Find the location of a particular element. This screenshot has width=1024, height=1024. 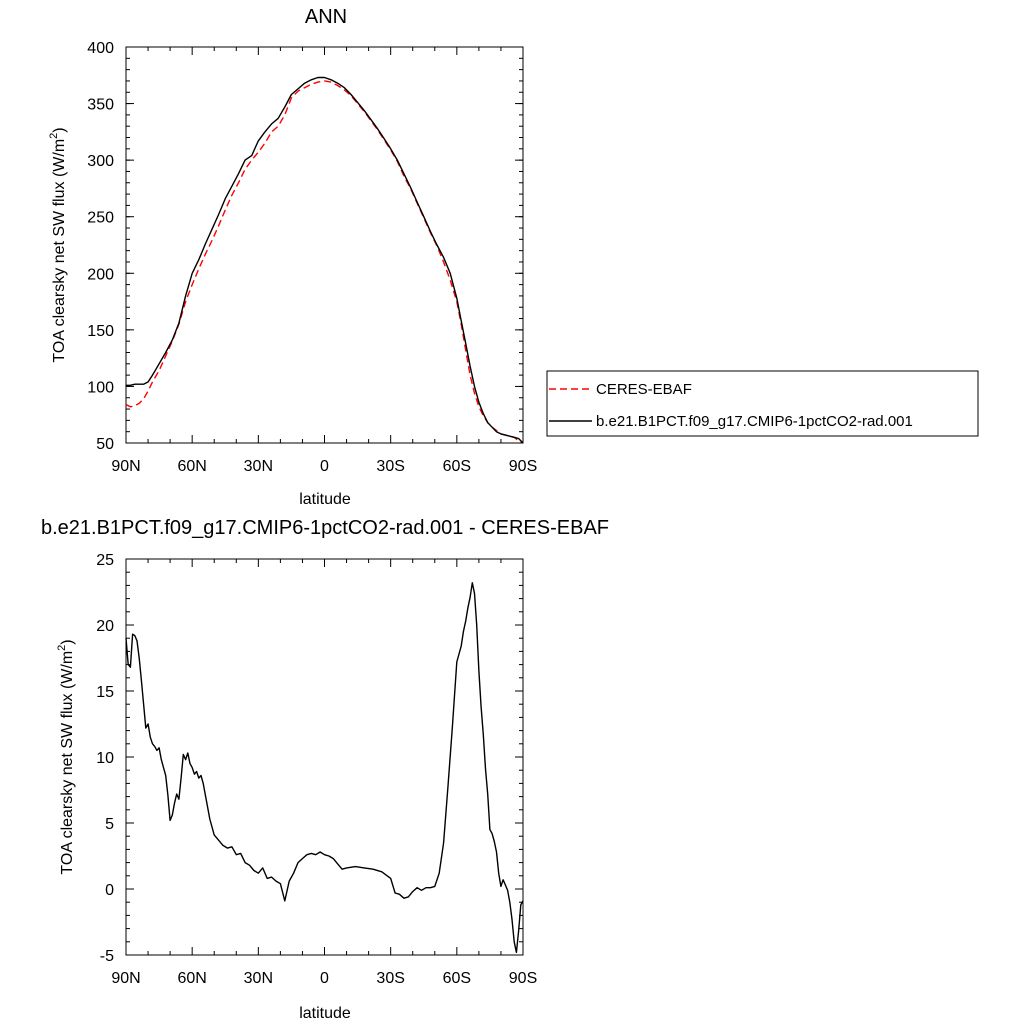

legend-box is located at coordinates (762, 403).